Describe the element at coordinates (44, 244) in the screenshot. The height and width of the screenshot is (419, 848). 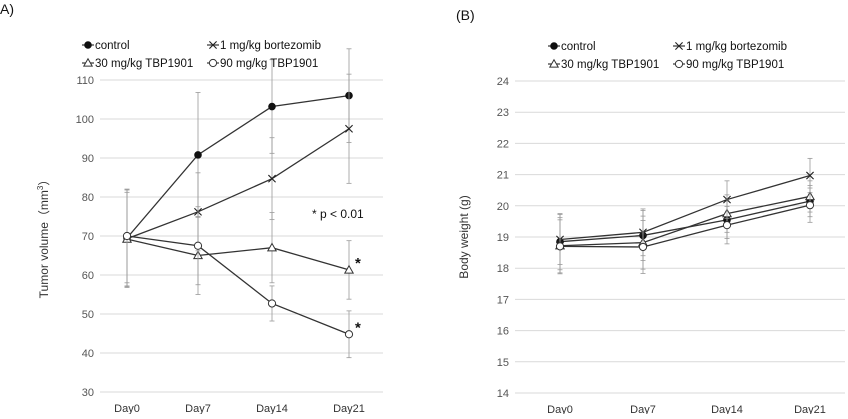
I see `y-axis-label-main: Tumor volume（mm` at that location.